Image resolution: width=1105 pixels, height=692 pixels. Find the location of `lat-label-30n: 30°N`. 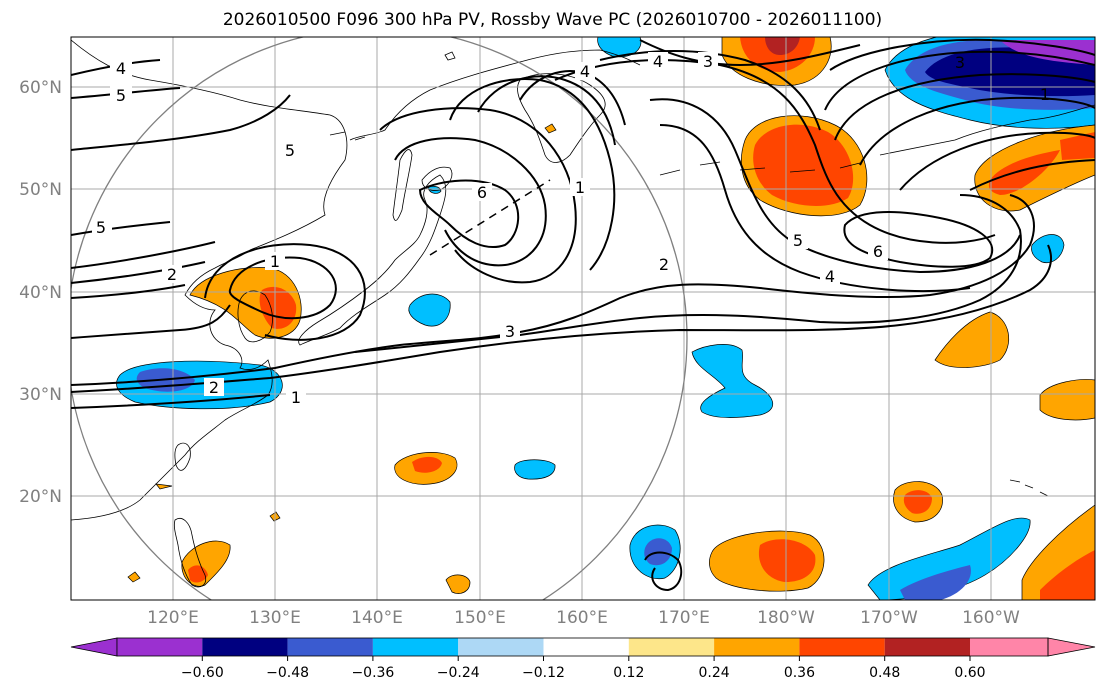

lat-label-30n: 30°N is located at coordinates (40, 395).